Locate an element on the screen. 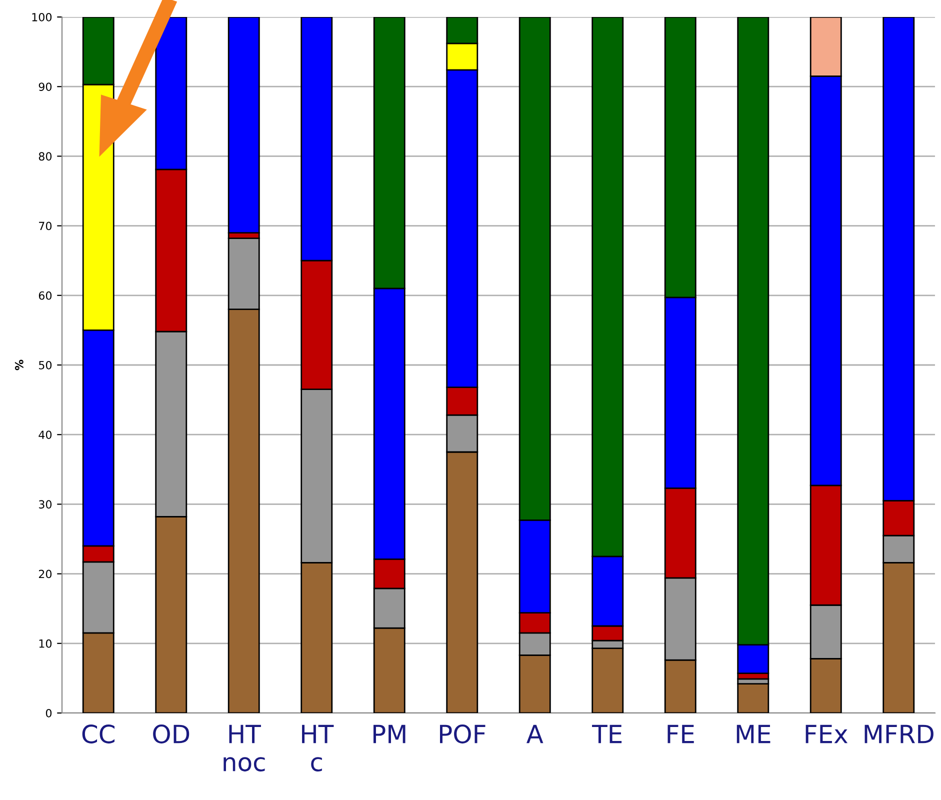 The image size is (941, 800). y-axis-title: % is located at coordinates (19, 365).